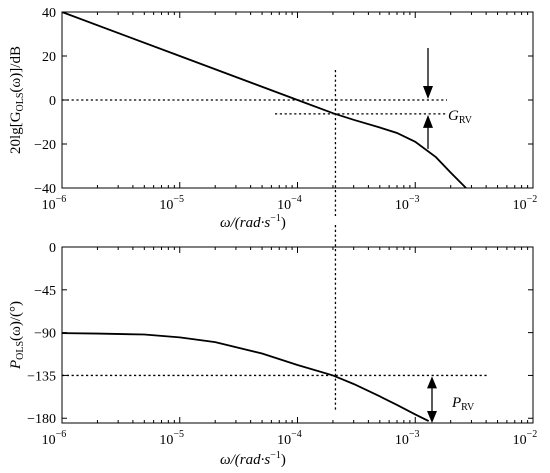  What do you see at coordinates (45, 145) in the screenshot?
I see `y-tick-label: −20` at bounding box center [45, 145].